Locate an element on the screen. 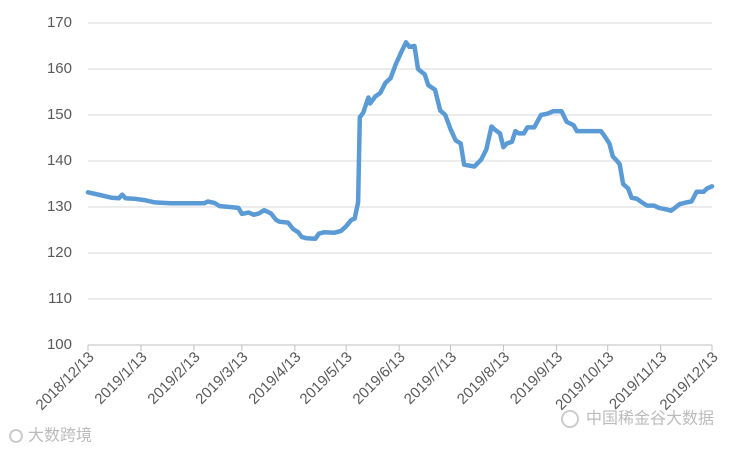 The image size is (752, 452). y-tick-label: 120 is located at coordinates (59, 252).